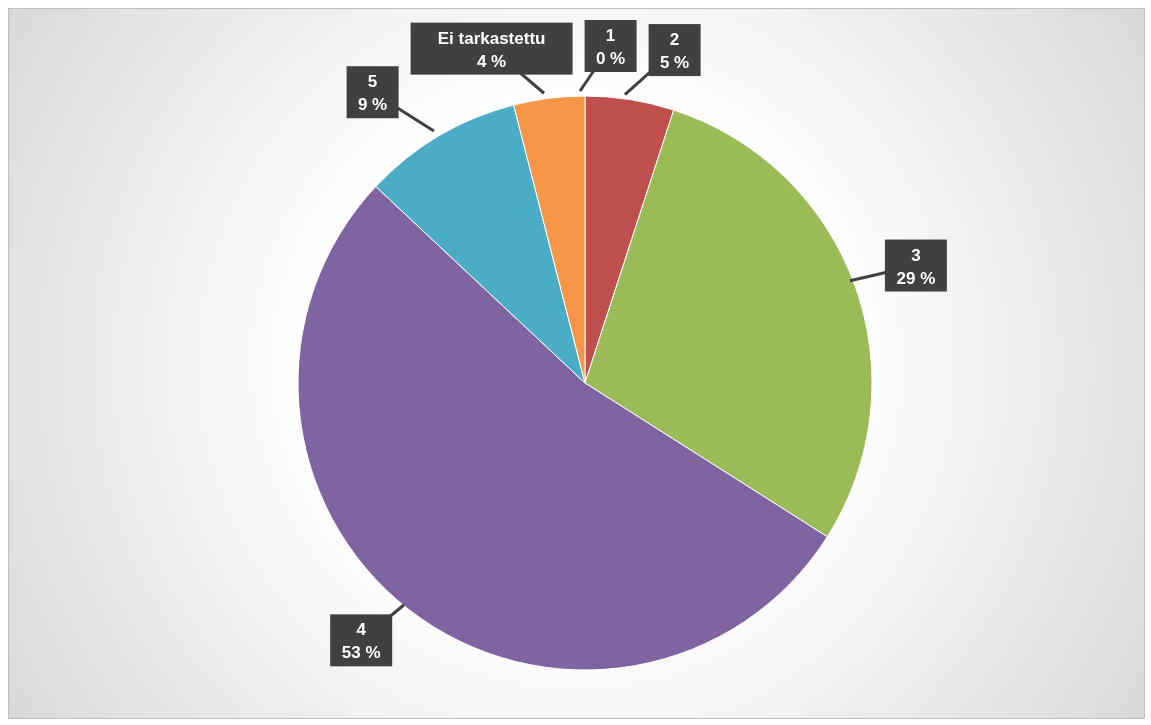 Image resolution: width=1151 pixels, height=725 pixels. I want to click on data-label: 9 %, so click(372, 105).